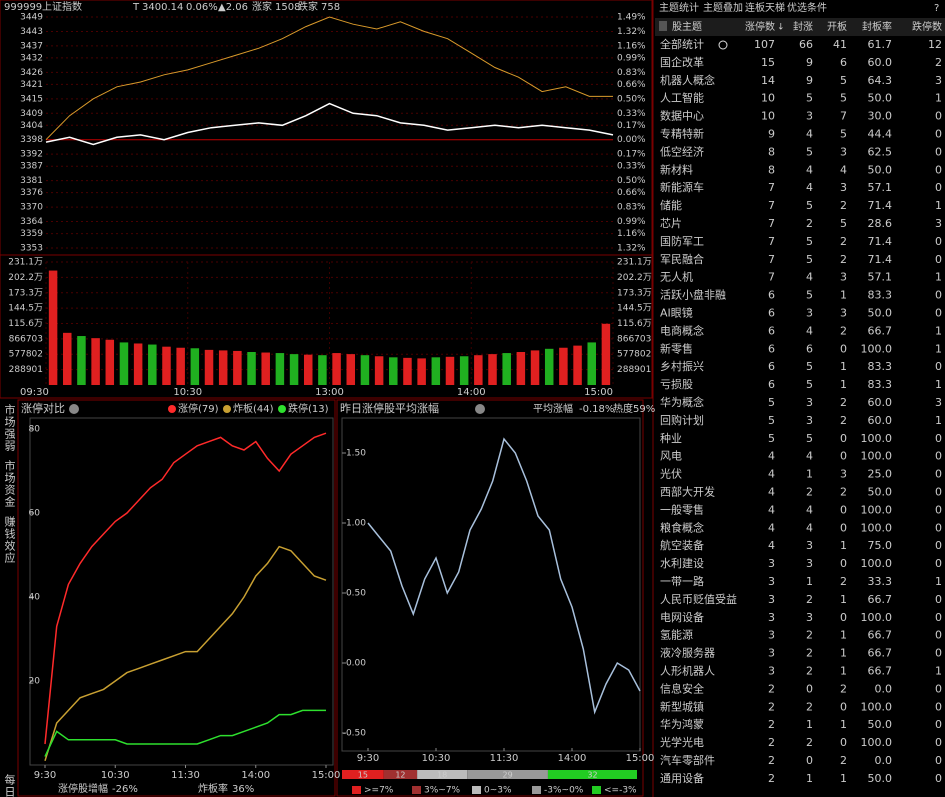 The width and height of the screenshot is (945, 797). What do you see at coordinates (253, 408) in the screenshot?
I see `legend-label: 炸板(44)` at bounding box center [253, 408].